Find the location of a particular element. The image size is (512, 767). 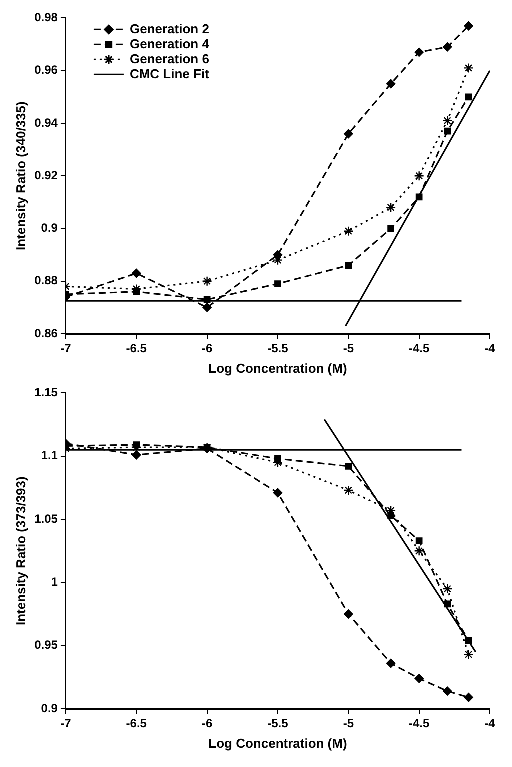

y-tick-label: 1.15 is located at coordinates (46, 393).